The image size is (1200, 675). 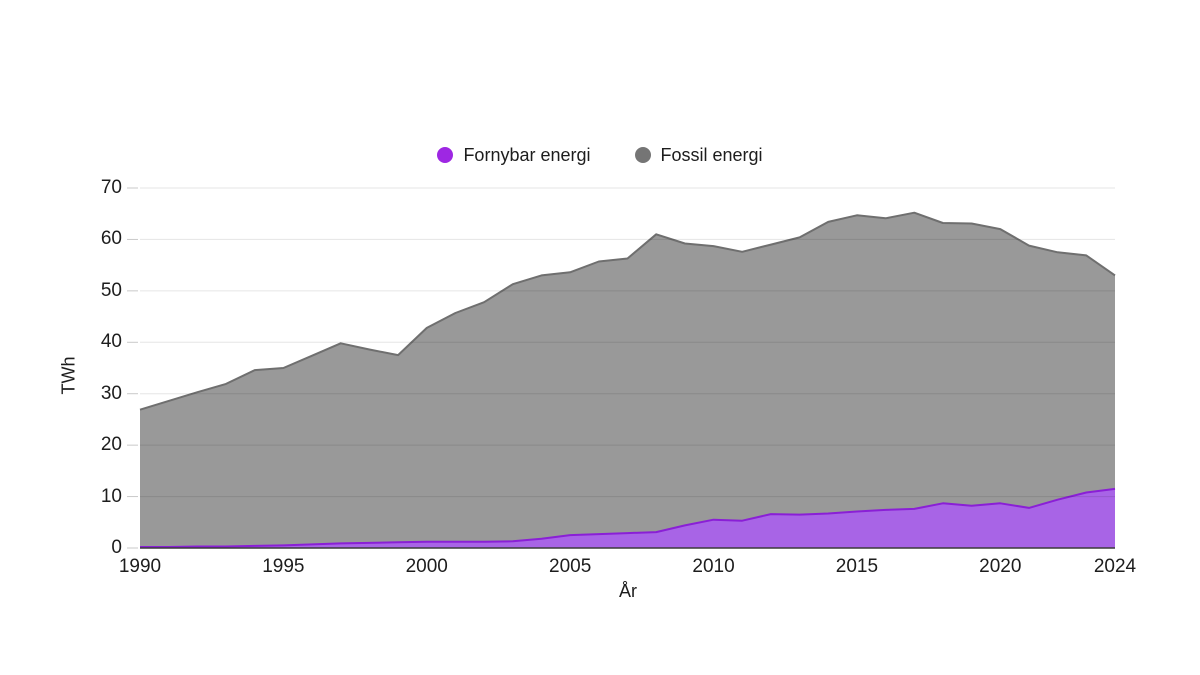 I want to click on y-tick-label-40: 40, so click(x=111, y=342).